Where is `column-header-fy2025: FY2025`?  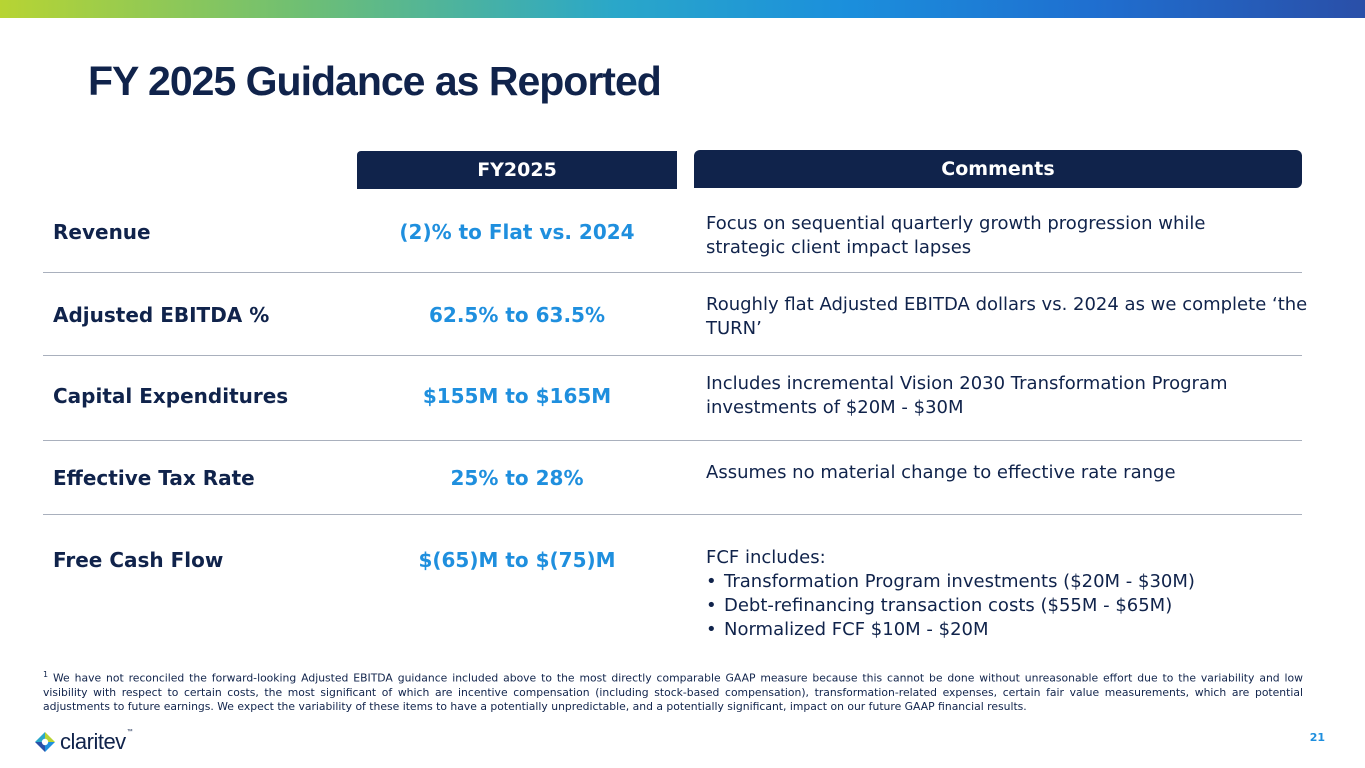 column-header-fy2025: FY2025 is located at coordinates (517, 170).